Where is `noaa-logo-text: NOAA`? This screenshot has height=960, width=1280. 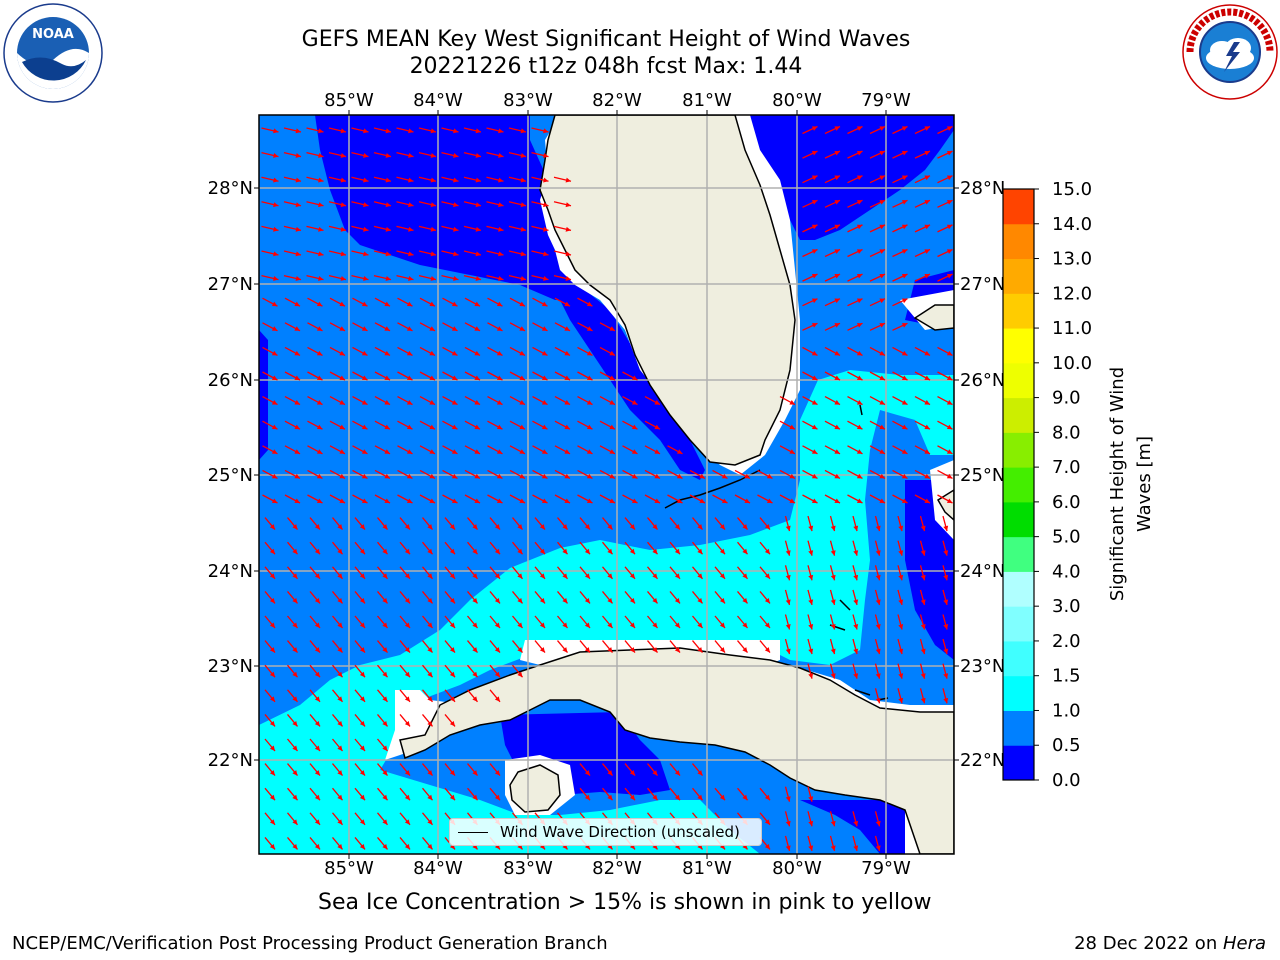
noaa-logo-text: NOAA is located at coordinates (53, 34).